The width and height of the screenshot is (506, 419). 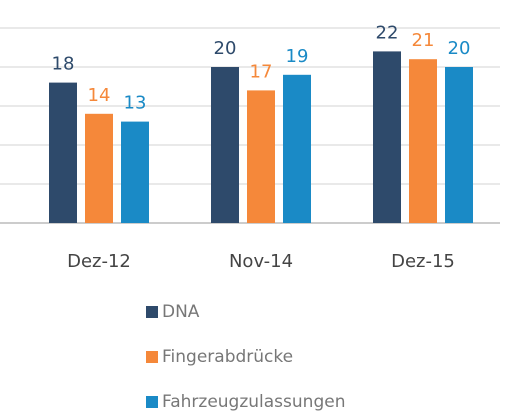 I want to click on value-label: 17, so click(x=261, y=71).